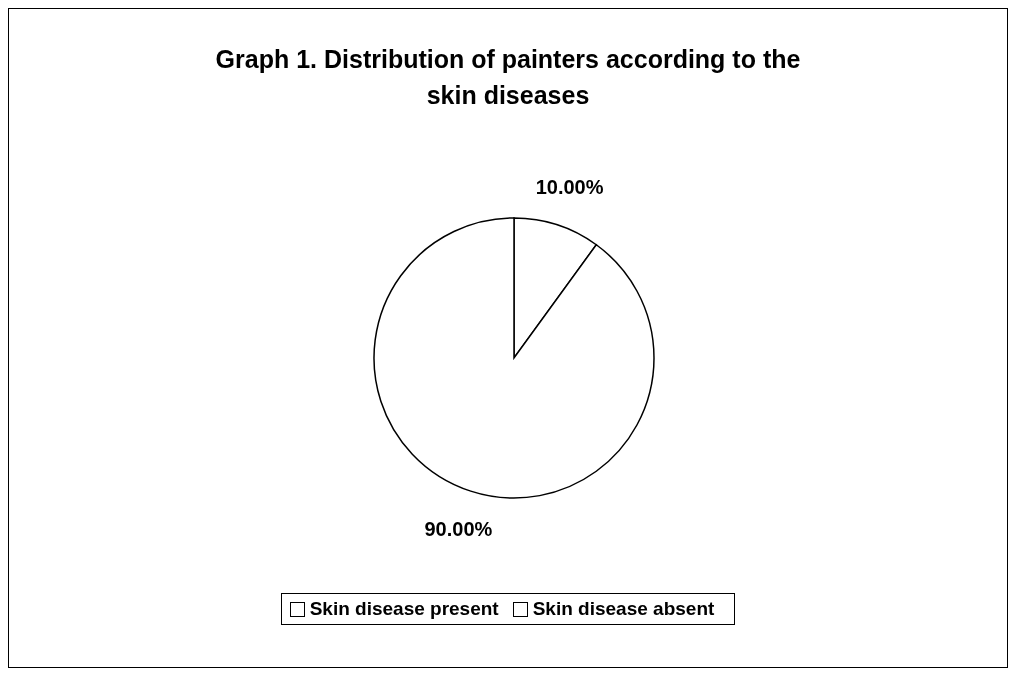  What do you see at coordinates (569, 186) in the screenshot?
I see `data-label: 10.00%` at bounding box center [569, 186].